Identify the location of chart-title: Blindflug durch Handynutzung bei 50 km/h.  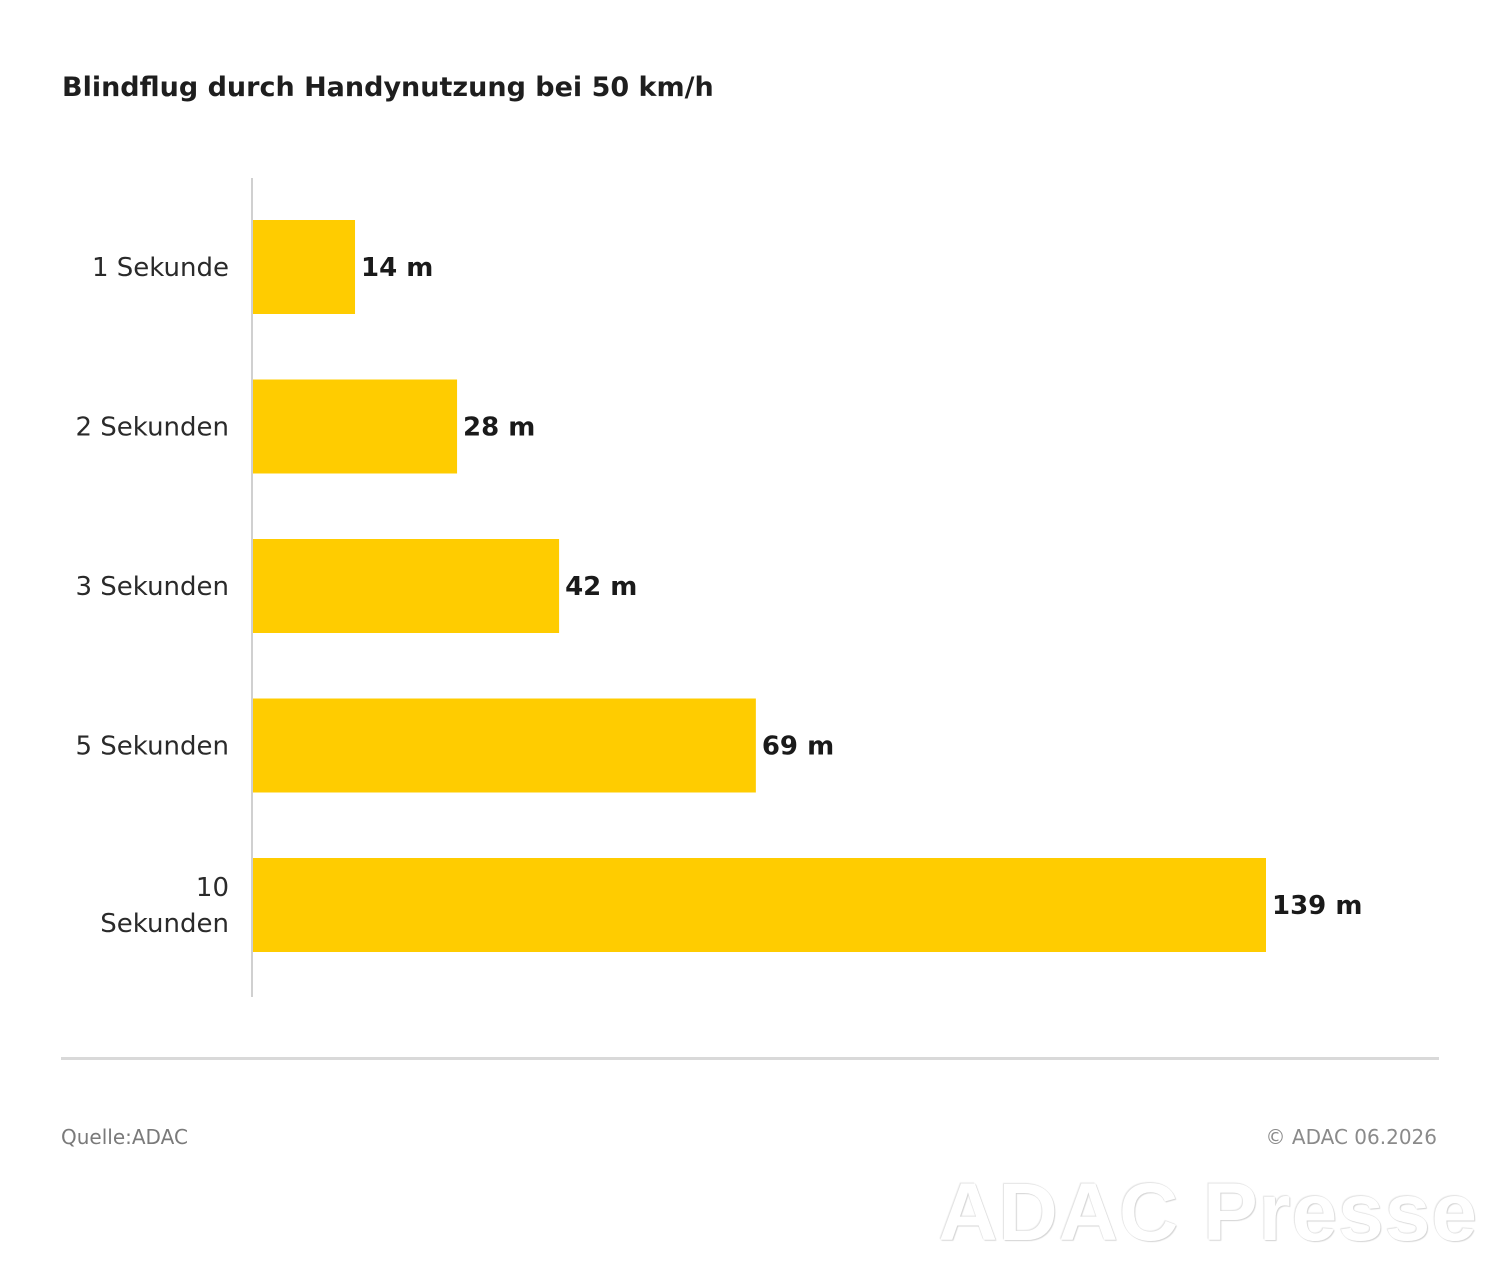
(388, 87).